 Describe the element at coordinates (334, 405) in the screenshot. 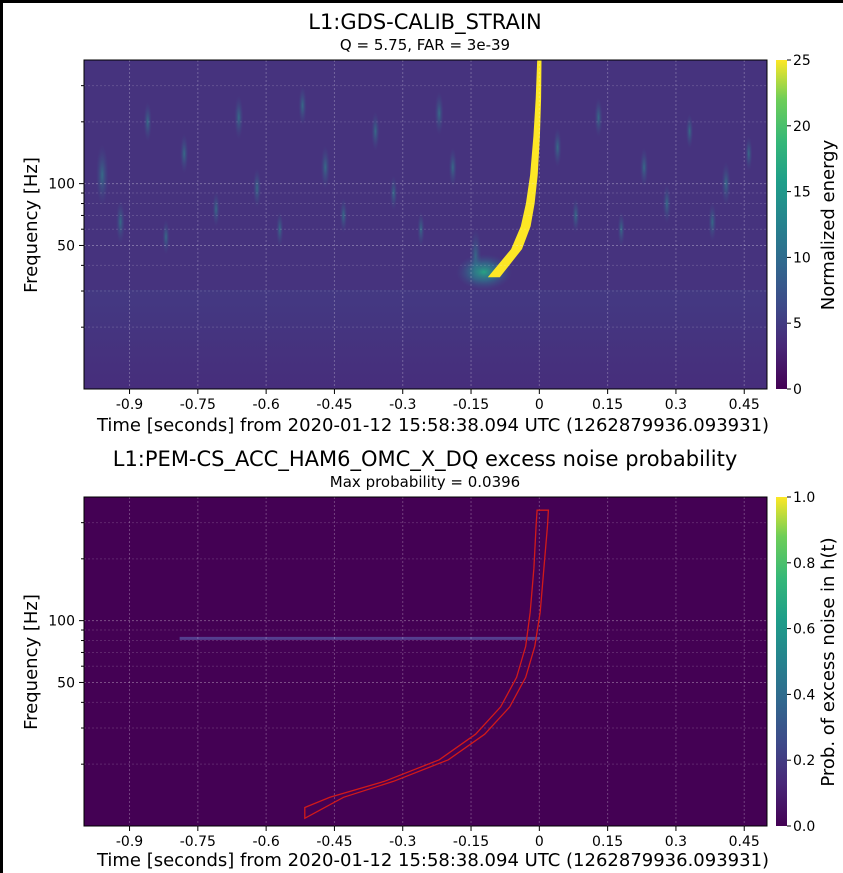

I see `panel1-xtick-label: -0.45` at that location.